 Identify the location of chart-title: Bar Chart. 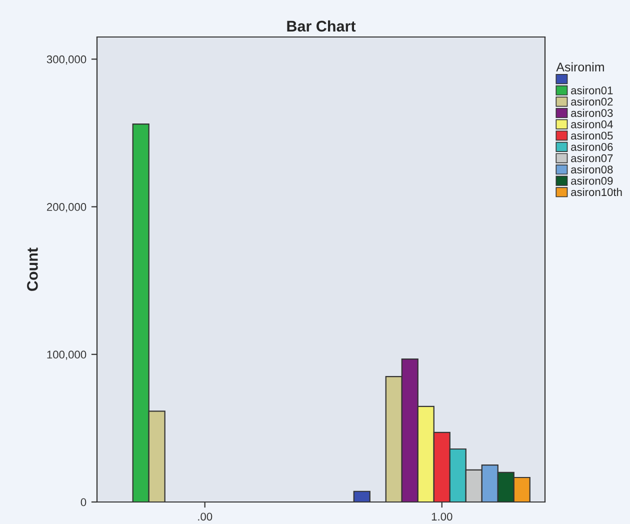
(321, 26).